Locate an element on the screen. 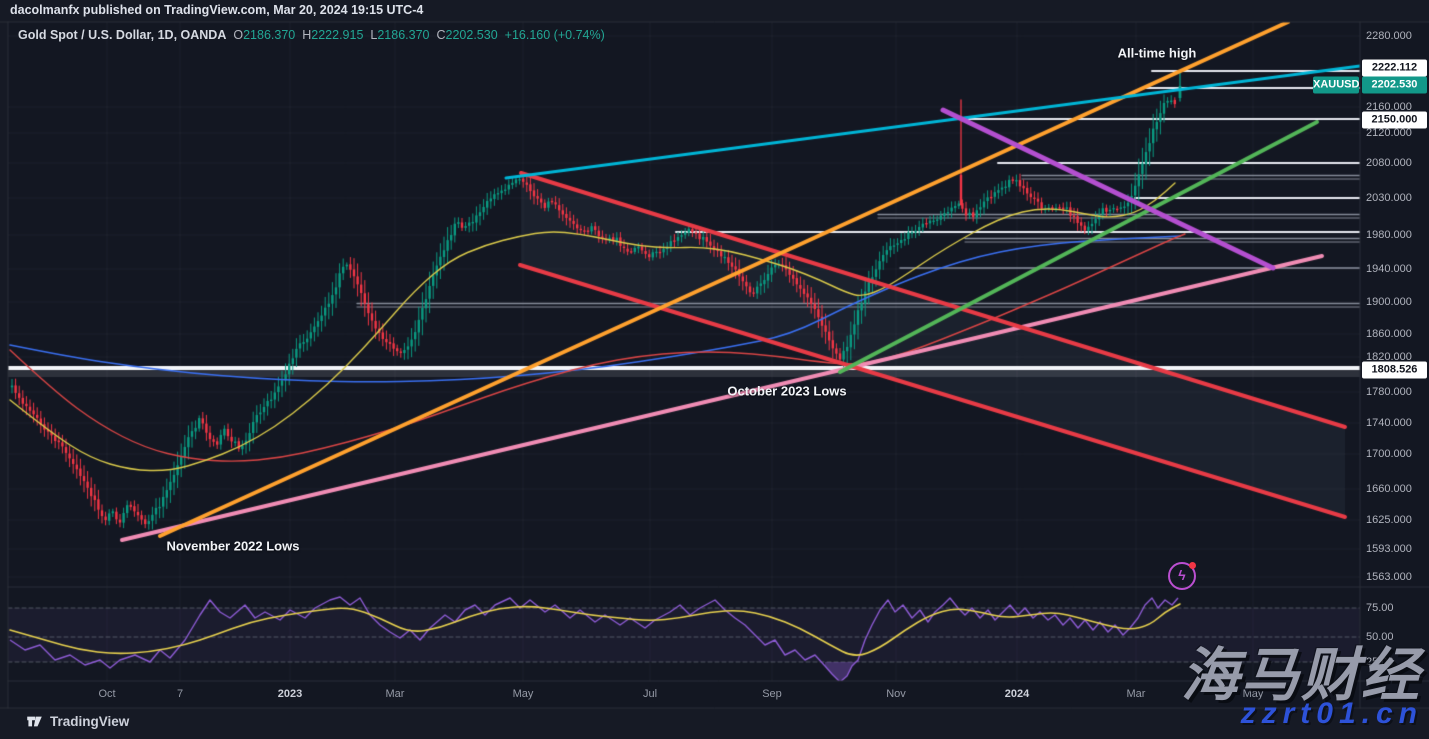 This screenshot has width=1429, height=739. time-axis-label: 7 is located at coordinates (180, 694).